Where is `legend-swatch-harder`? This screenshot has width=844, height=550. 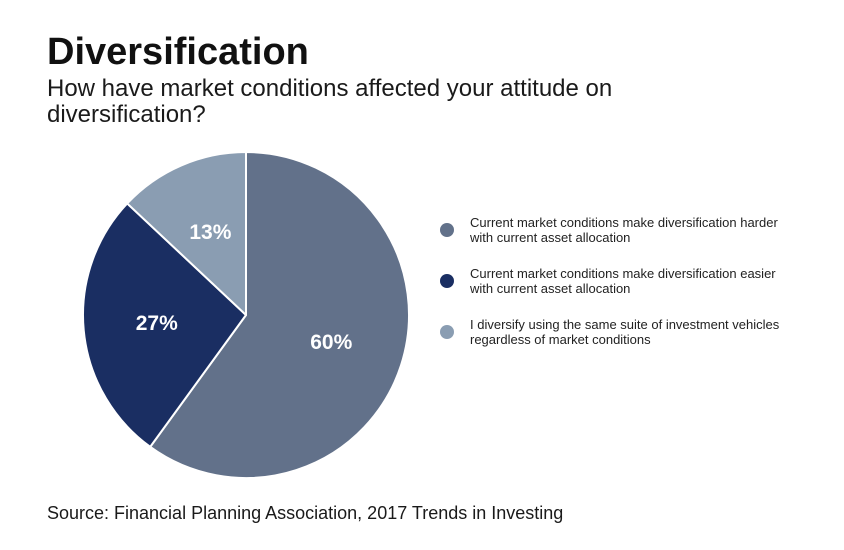
legend-swatch-harder is located at coordinates (447, 230).